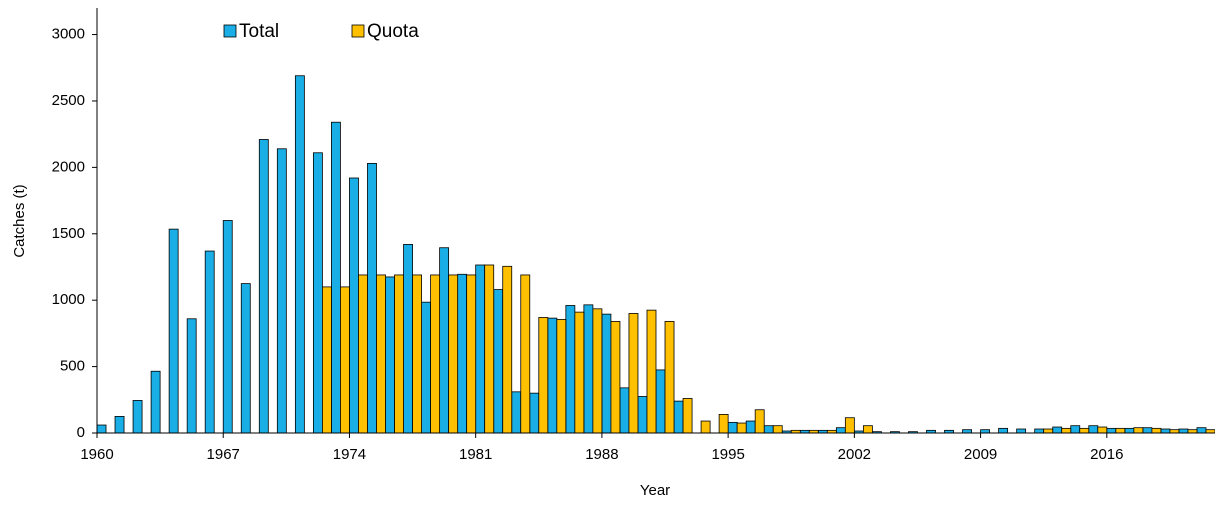 This screenshot has width=1215, height=505. I want to click on y-tick-label: 2500, so click(68, 100).